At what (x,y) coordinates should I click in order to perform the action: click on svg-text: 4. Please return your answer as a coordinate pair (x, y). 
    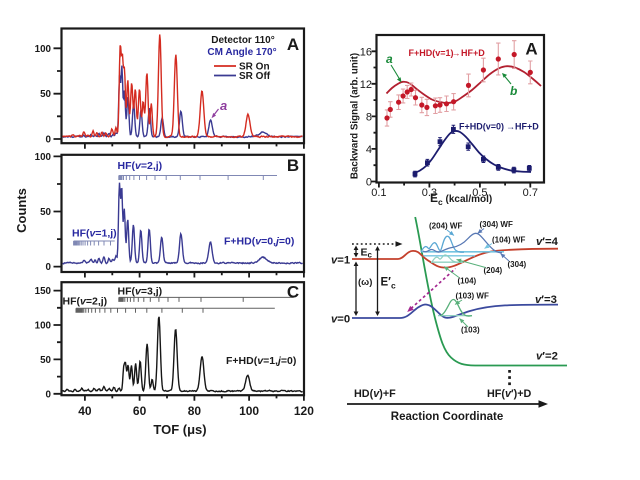
    Looking at the image, I should click on (369, 150).